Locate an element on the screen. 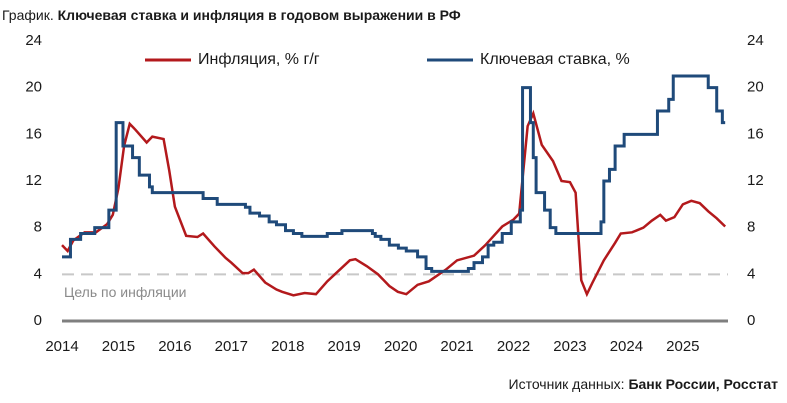 The width and height of the screenshot is (787, 403). x-tick-label: 2015 is located at coordinates (118, 346).